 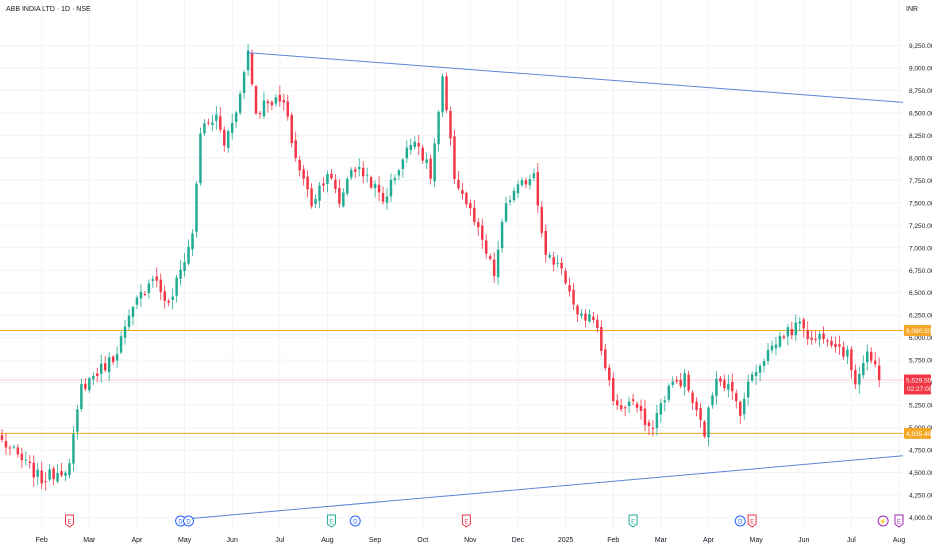 What do you see at coordinates (851, 540) in the screenshot?
I see `x-tick-label: Jul` at bounding box center [851, 540].